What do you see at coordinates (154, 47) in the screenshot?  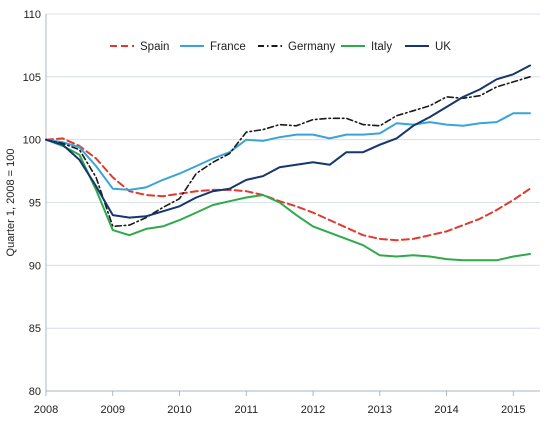 I see `legend-label-spain: Spain` at bounding box center [154, 47].